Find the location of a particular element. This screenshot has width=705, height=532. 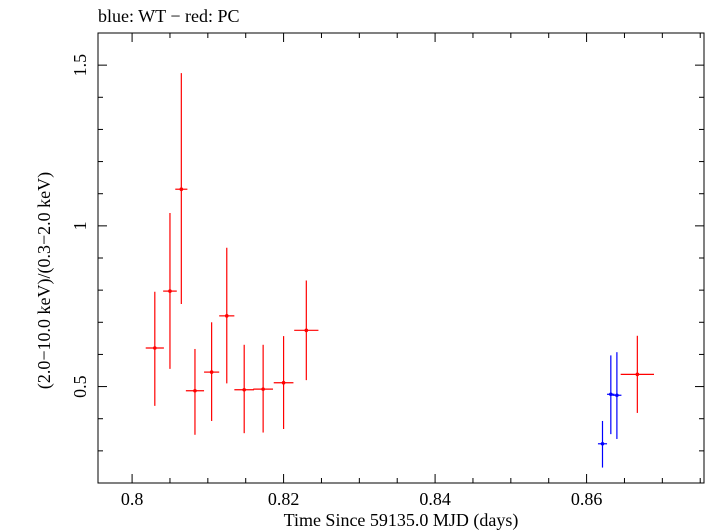

y-tick-label: 1 is located at coordinates (80, 225).